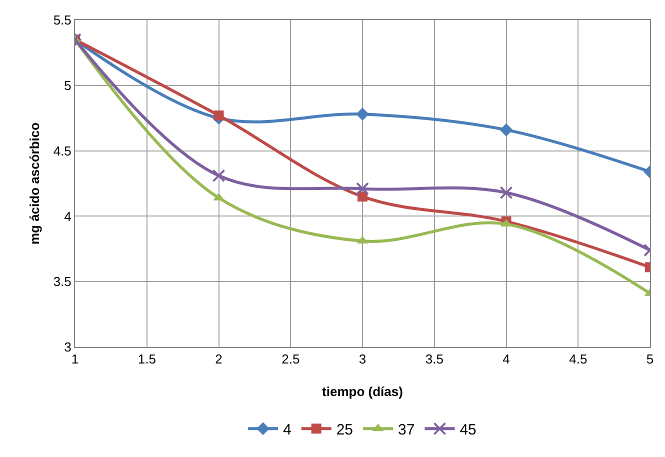 Image resolution: width=665 pixels, height=457 pixels. What do you see at coordinates (468, 430) in the screenshot?
I see `legend-label: 45` at bounding box center [468, 430].